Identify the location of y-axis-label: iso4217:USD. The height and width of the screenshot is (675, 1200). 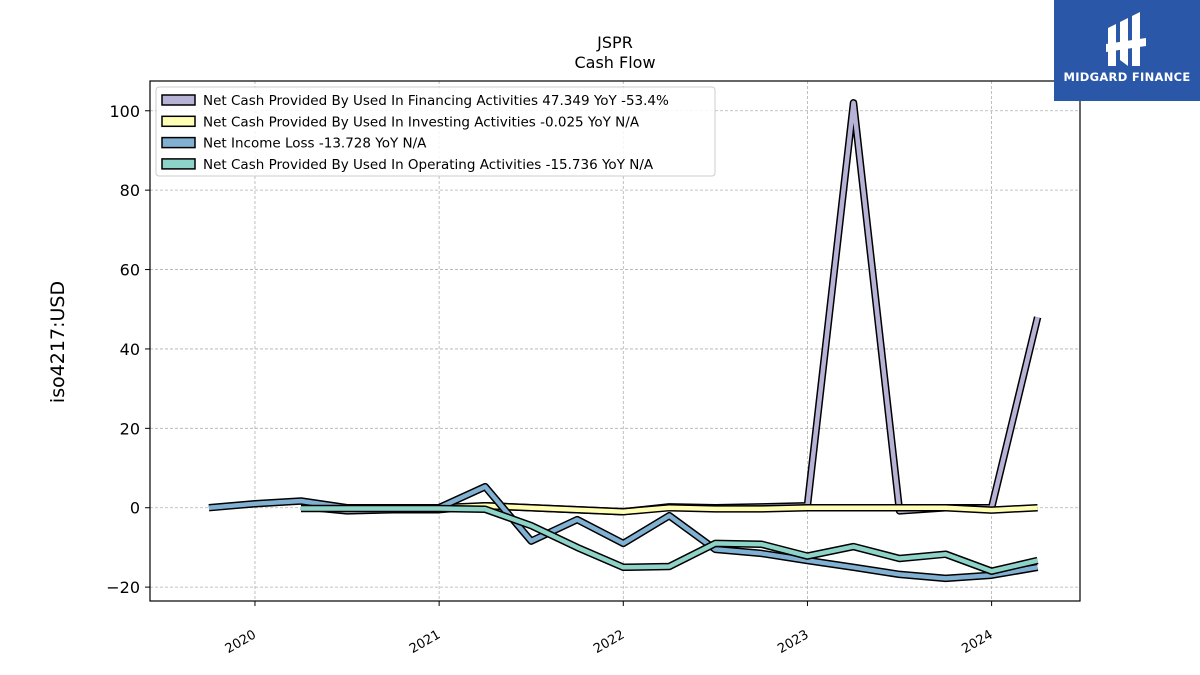
(58, 342).